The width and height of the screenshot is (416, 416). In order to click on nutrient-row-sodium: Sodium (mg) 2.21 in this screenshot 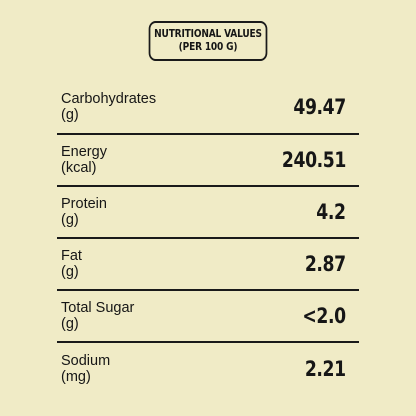, I will do `click(208, 369)`.